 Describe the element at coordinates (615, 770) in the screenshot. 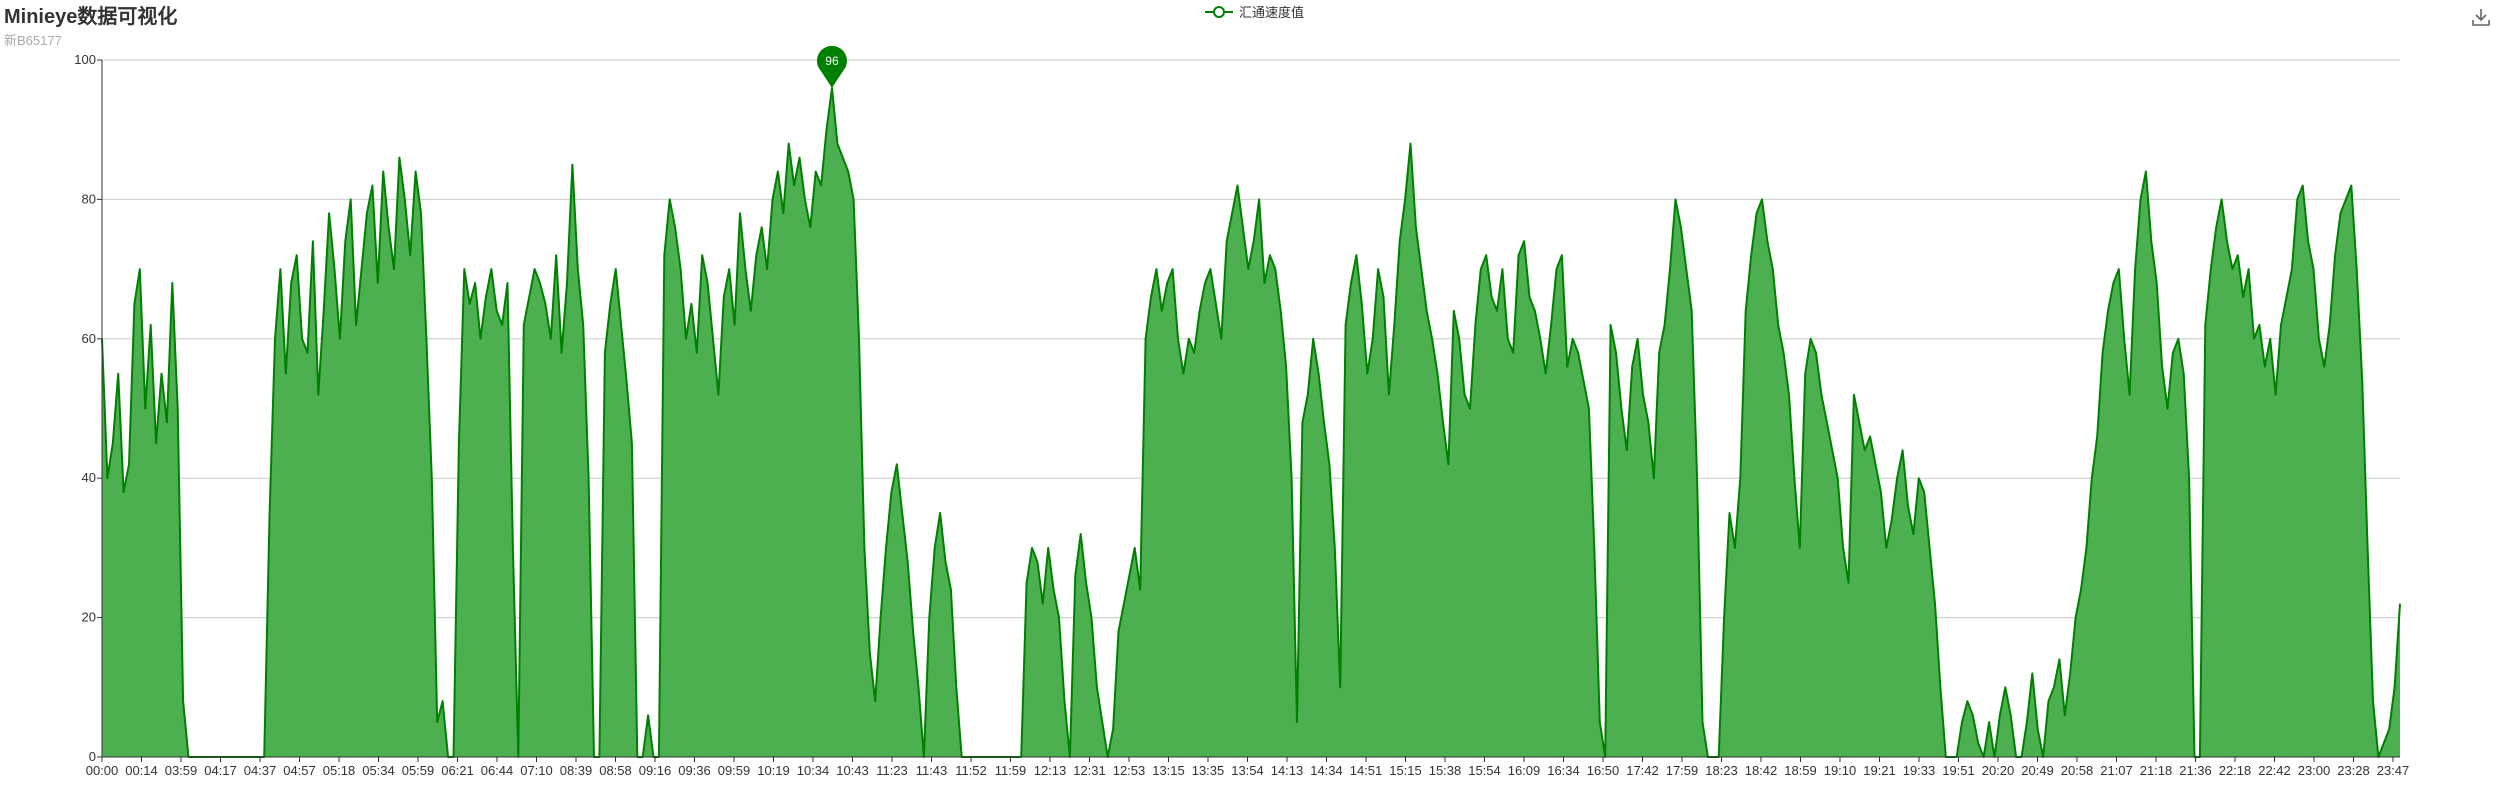

I see `x-tick-label: 08:58` at that location.